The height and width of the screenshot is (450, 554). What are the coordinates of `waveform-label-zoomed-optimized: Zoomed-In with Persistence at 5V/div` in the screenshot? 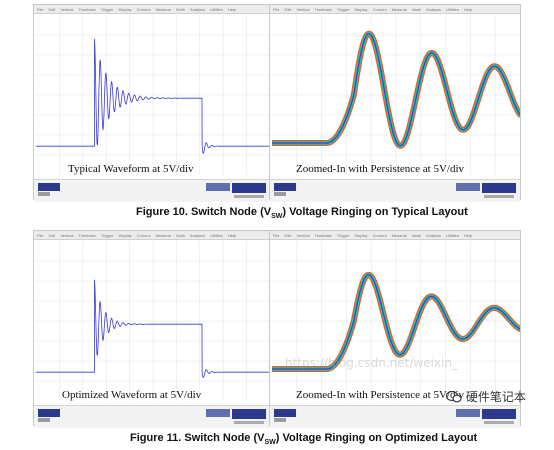 It's located at (380, 395).